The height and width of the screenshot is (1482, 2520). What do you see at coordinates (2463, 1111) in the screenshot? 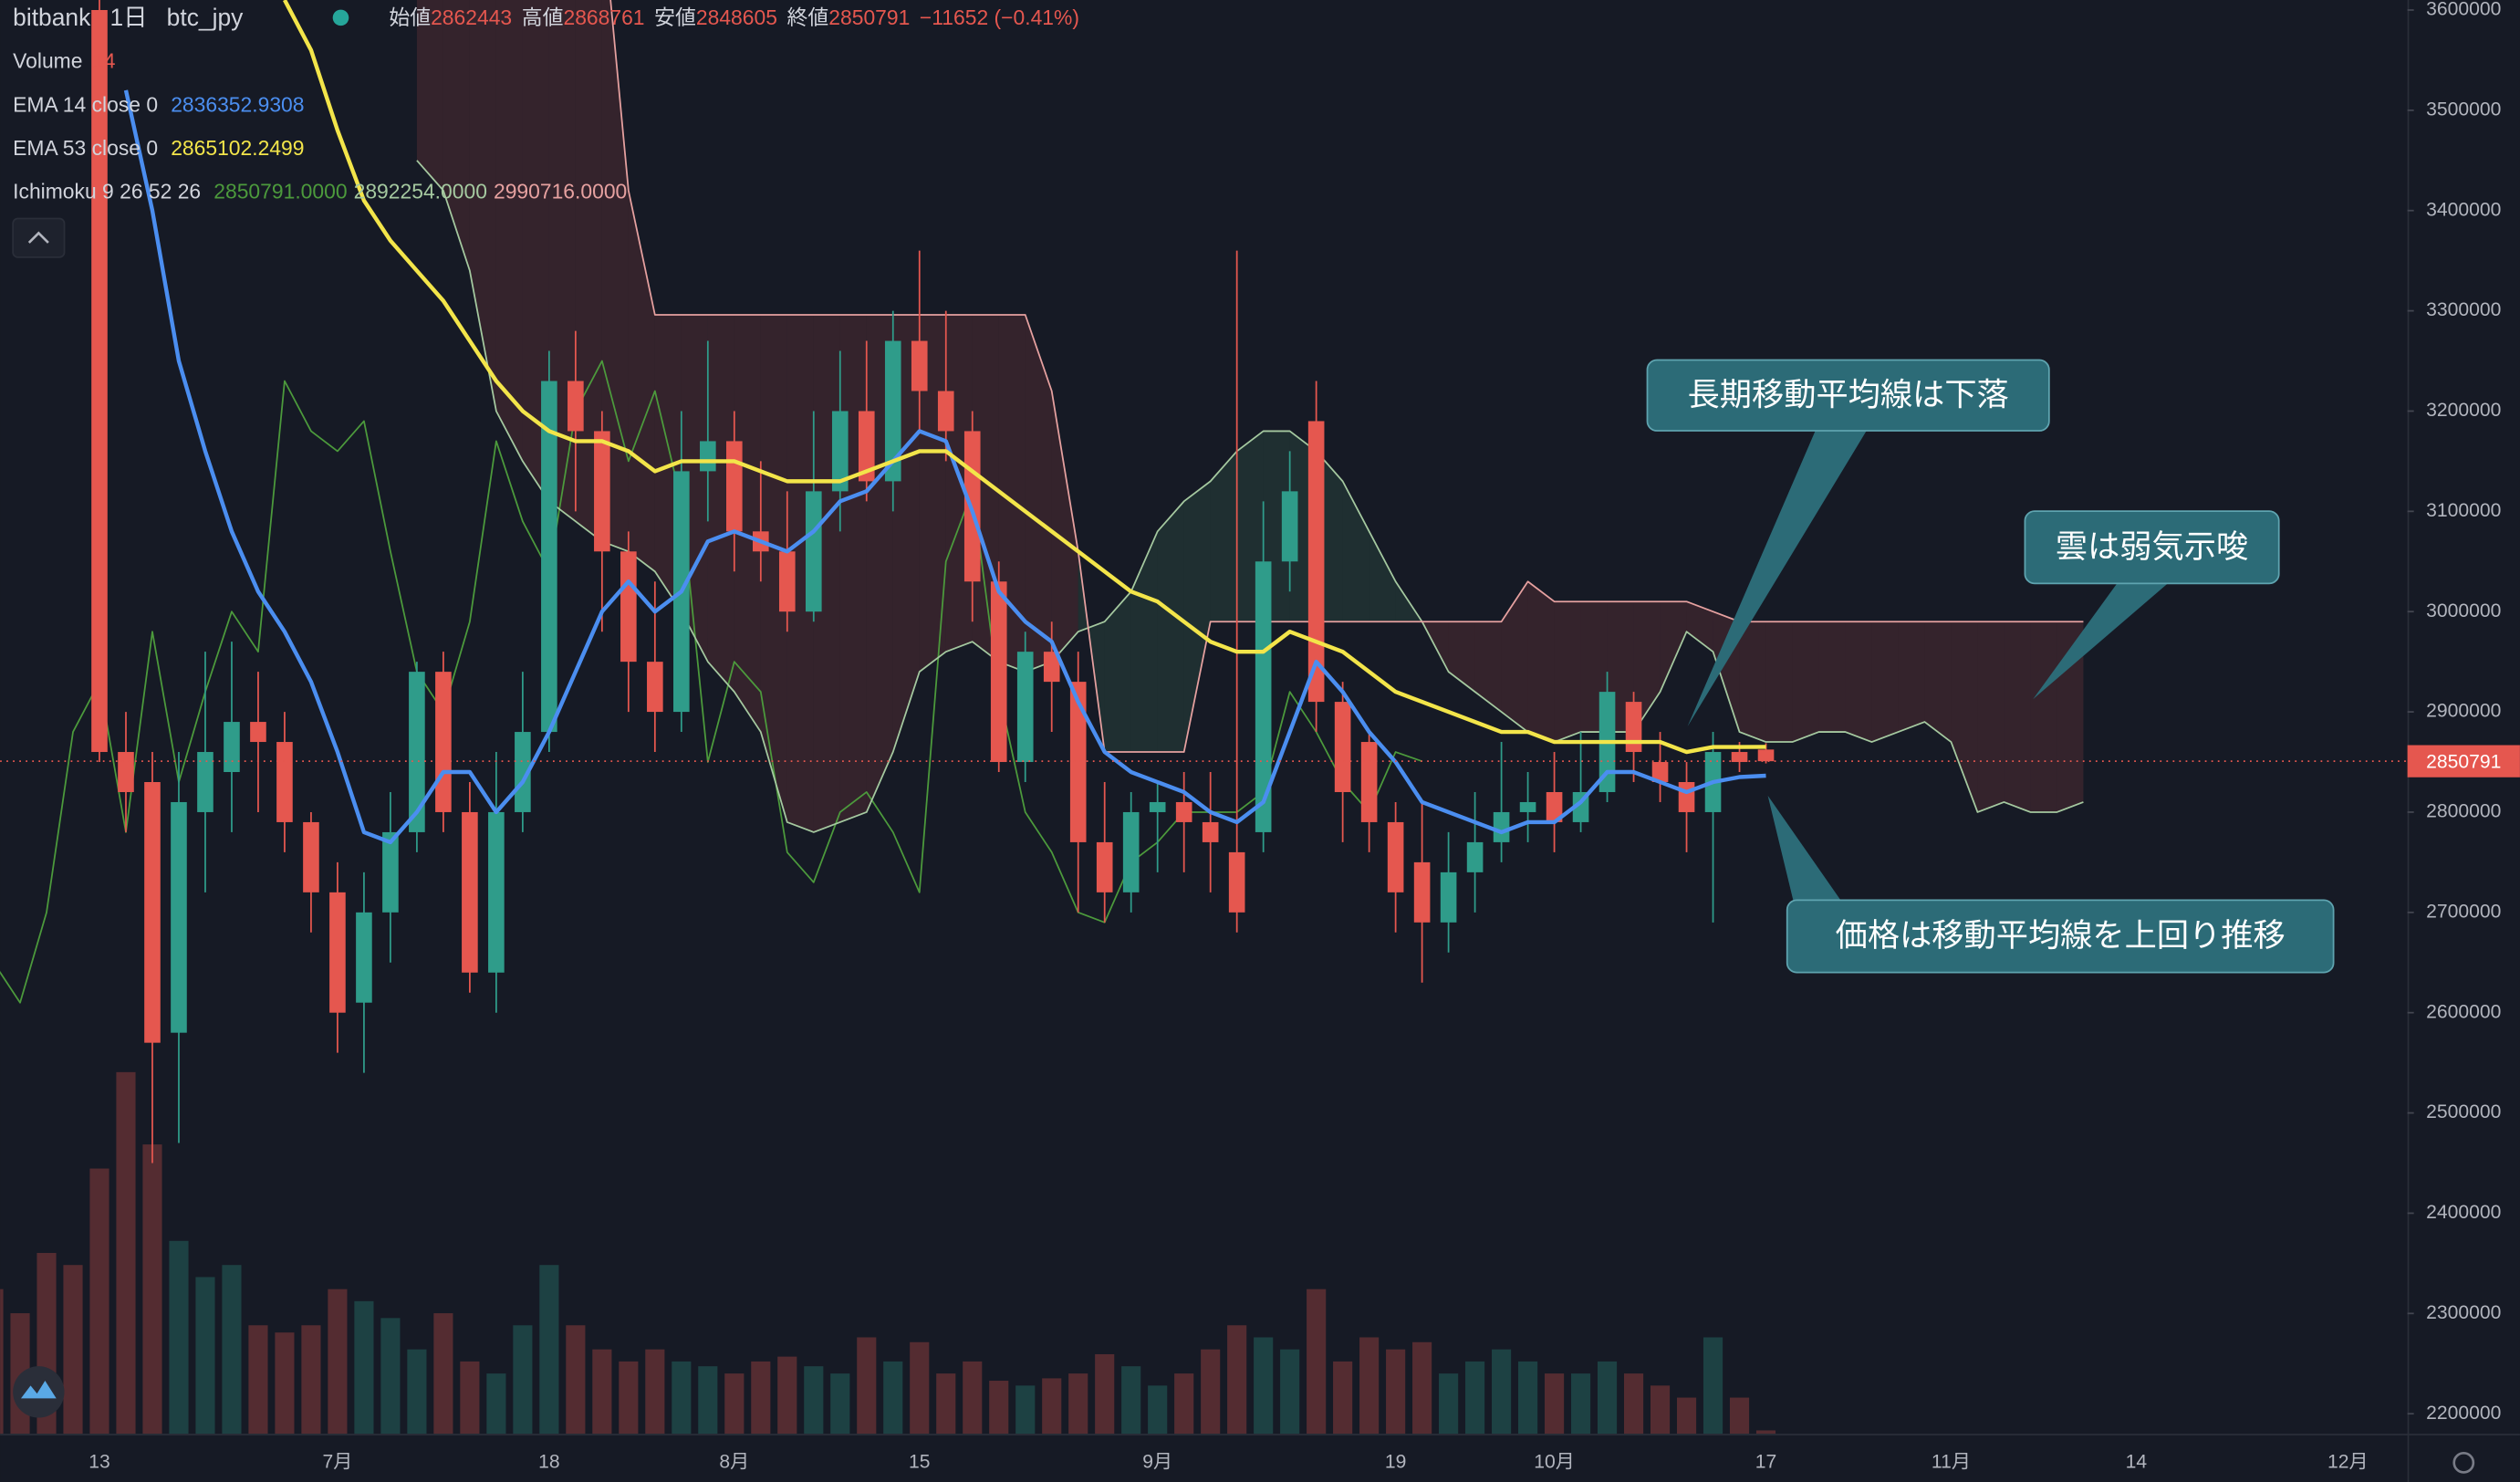
I see `y-tick-label: 2500000` at bounding box center [2463, 1111].